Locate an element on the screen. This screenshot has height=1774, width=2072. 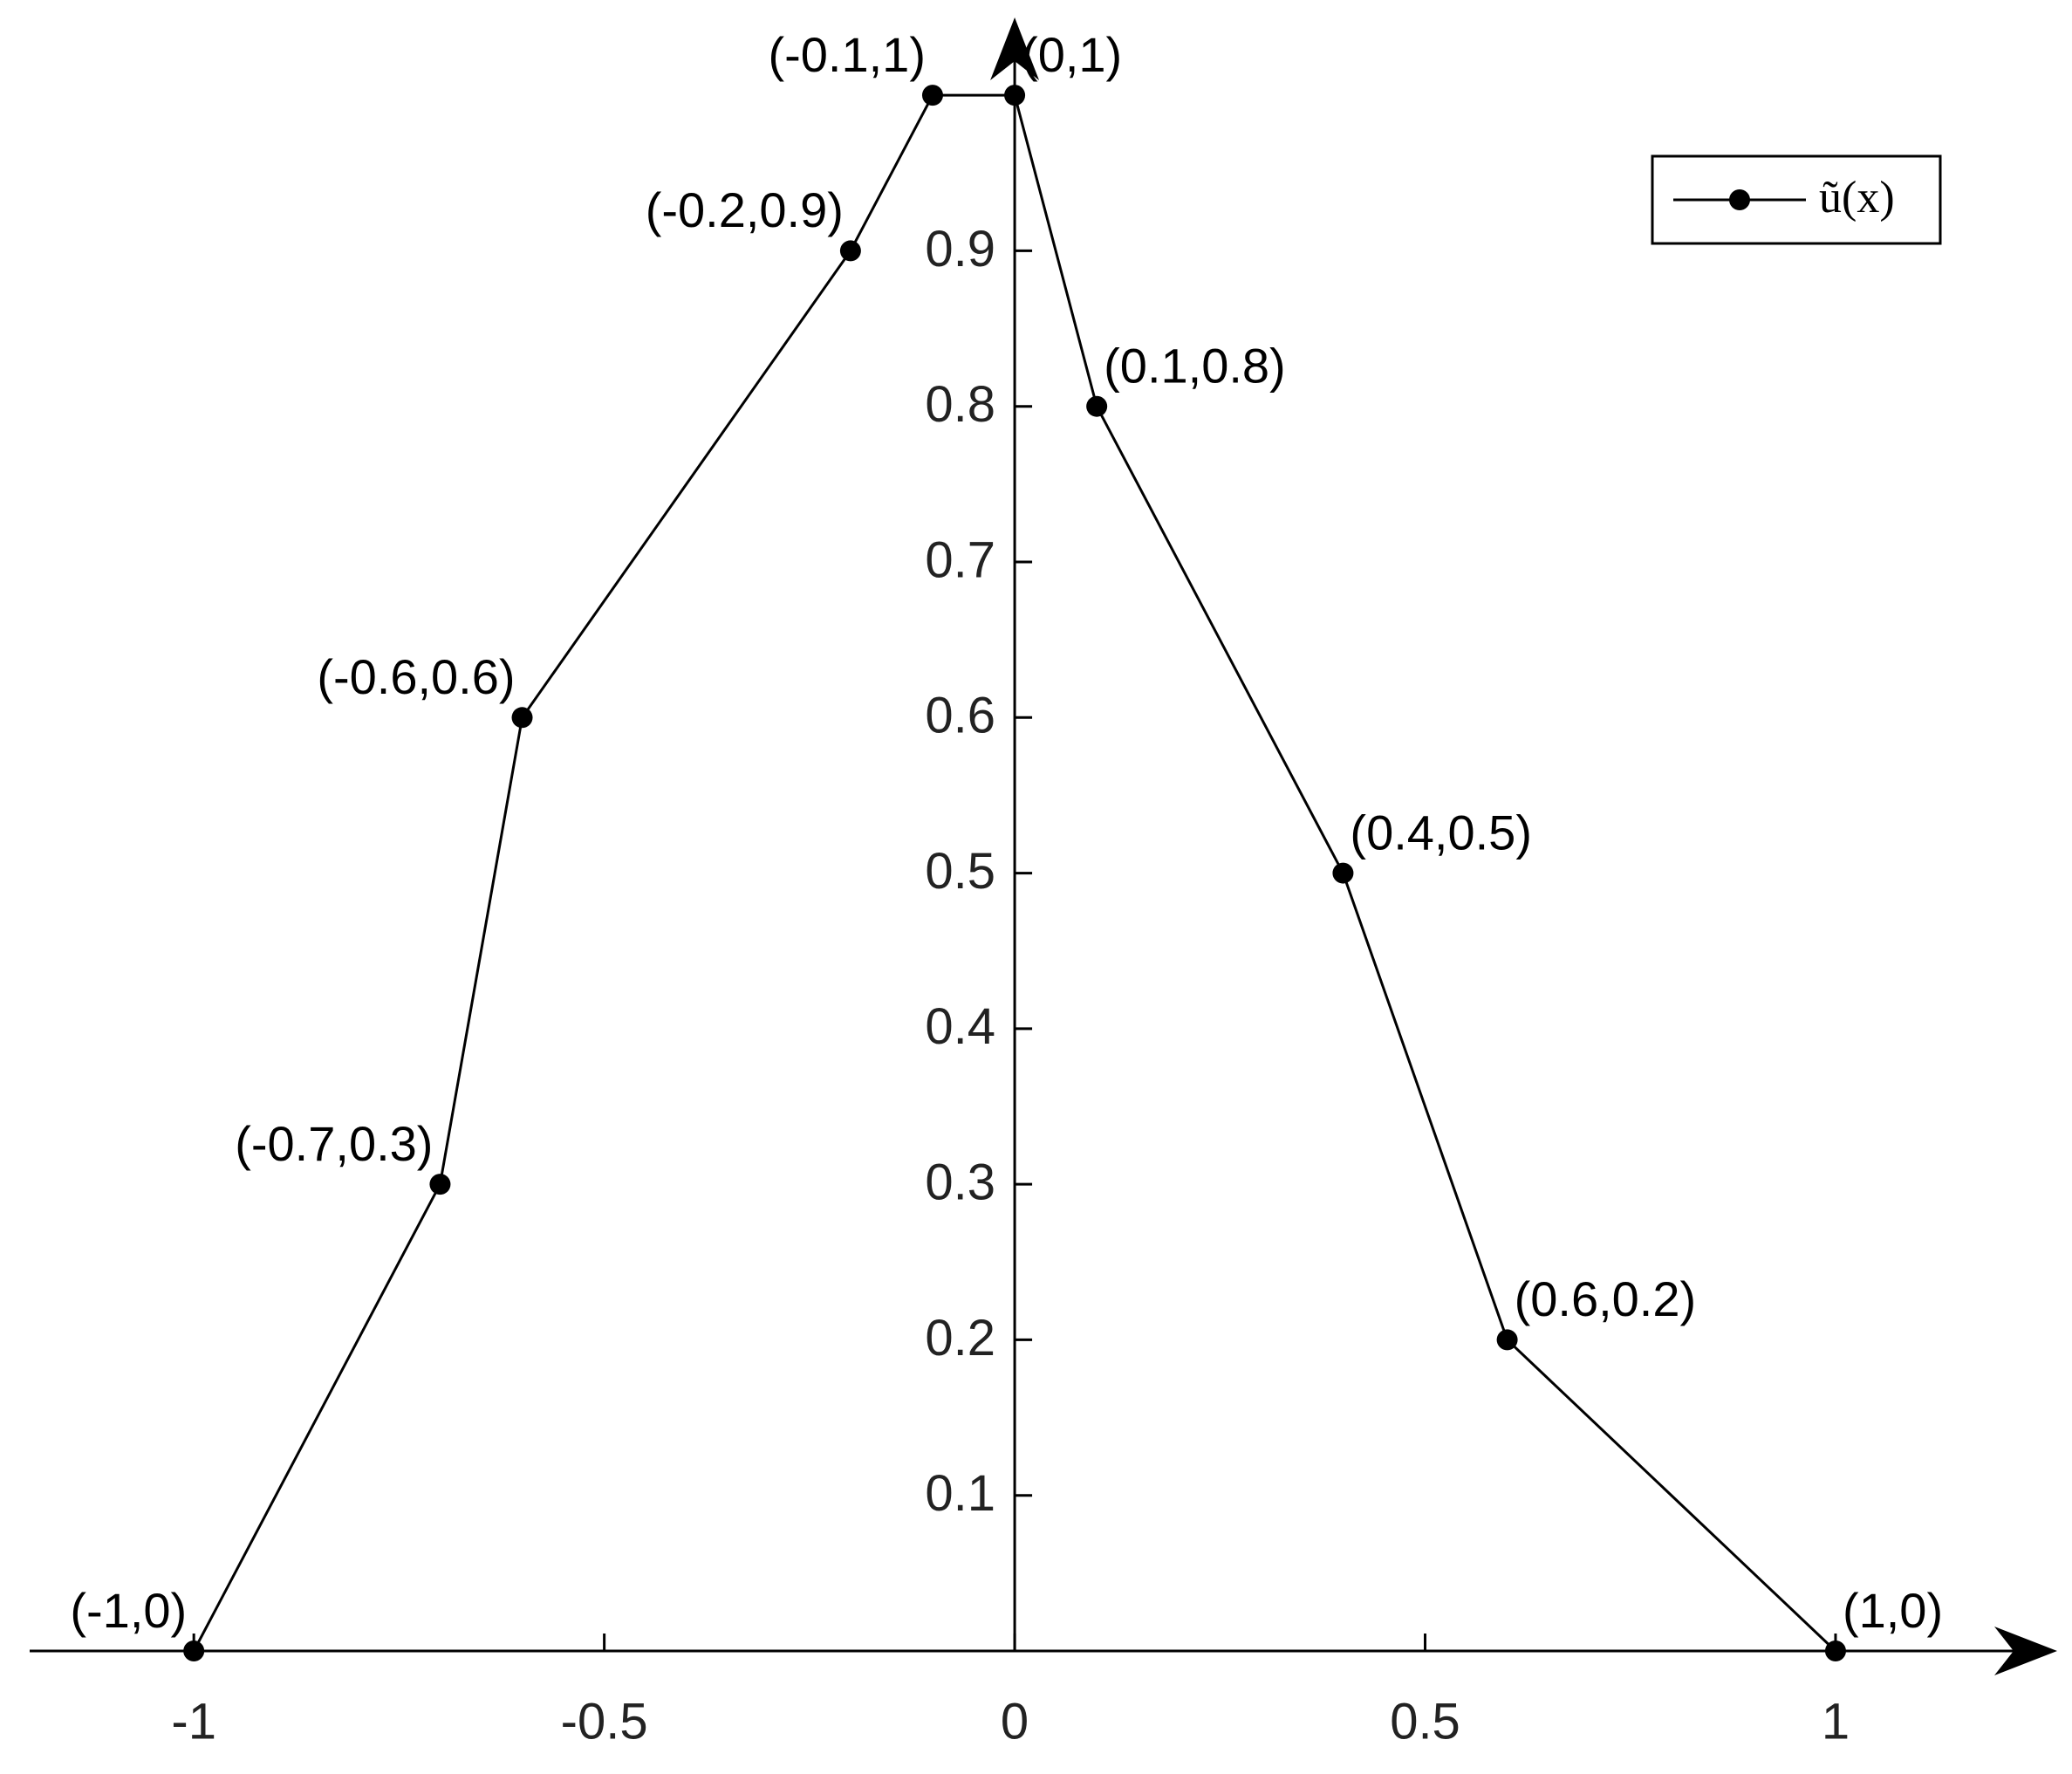
x-axis-arrow is located at coordinates (2026, 1651).